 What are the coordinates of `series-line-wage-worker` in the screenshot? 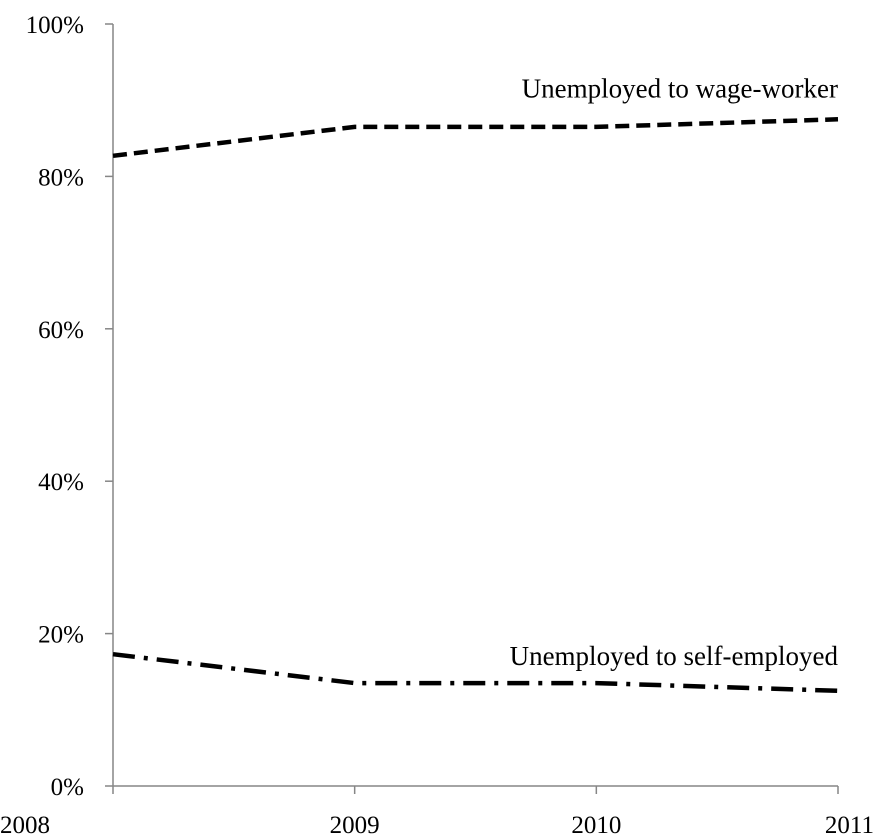 It's located at (475, 138).